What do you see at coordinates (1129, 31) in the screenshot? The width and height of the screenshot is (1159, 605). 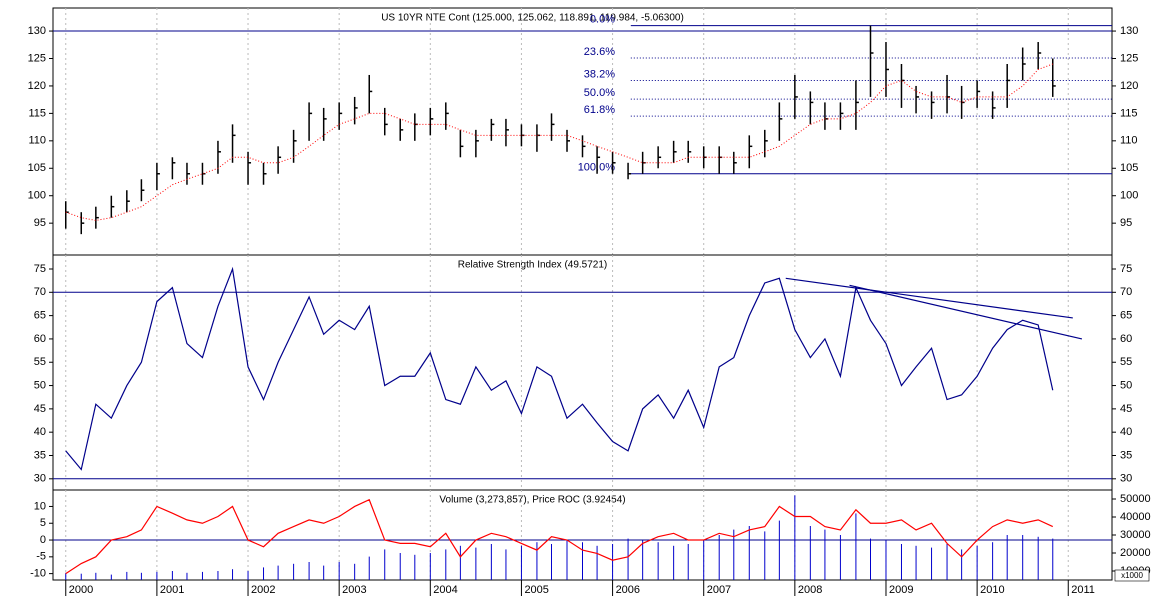 I see `y-tick-label-right: 130` at bounding box center [1129, 31].